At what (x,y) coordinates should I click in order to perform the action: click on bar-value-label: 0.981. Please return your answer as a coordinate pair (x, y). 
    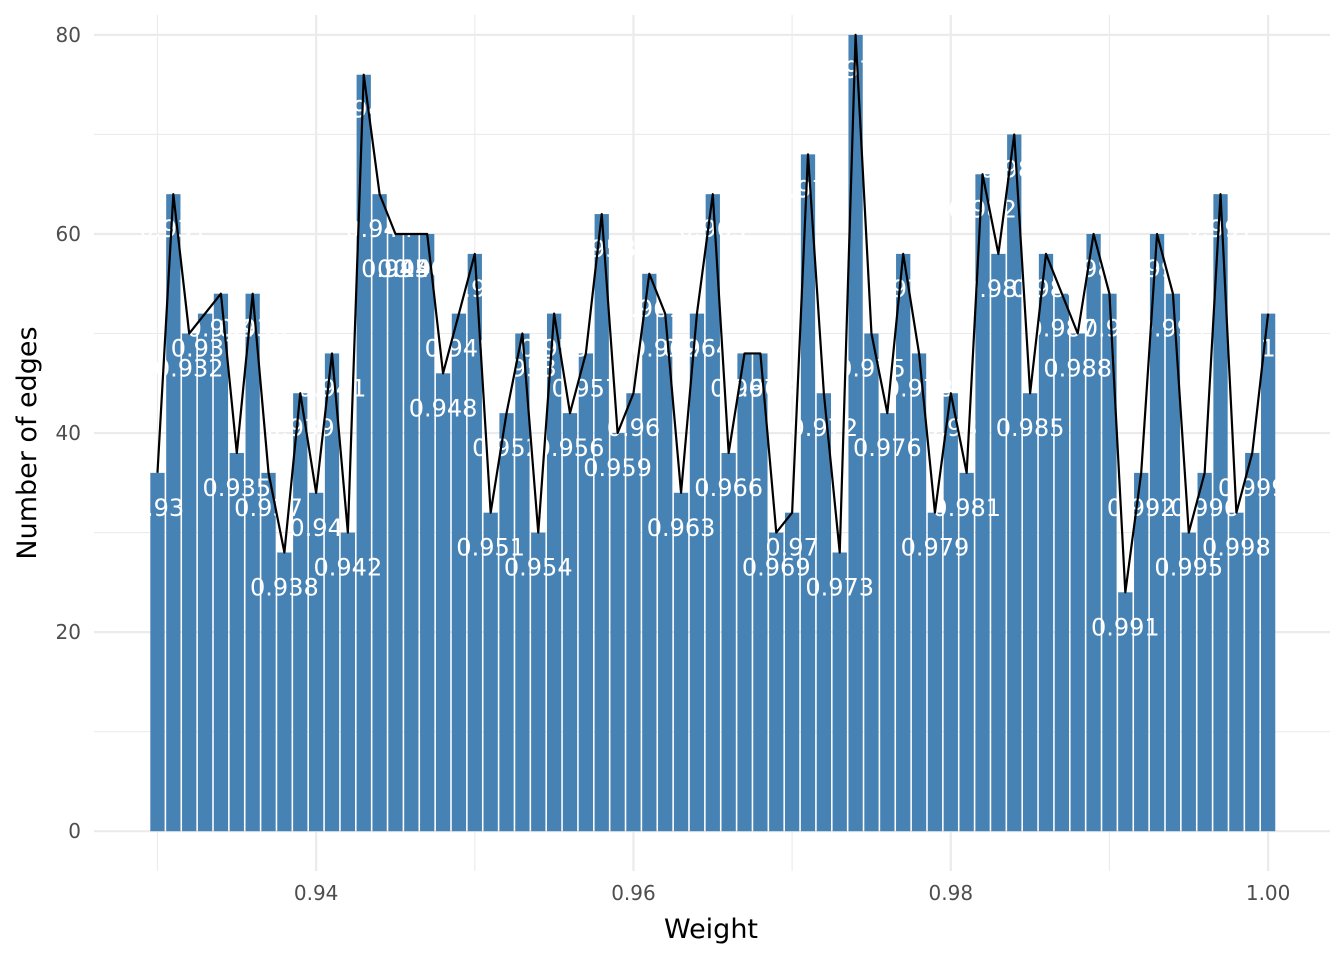
    Looking at the image, I should click on (966, 508).